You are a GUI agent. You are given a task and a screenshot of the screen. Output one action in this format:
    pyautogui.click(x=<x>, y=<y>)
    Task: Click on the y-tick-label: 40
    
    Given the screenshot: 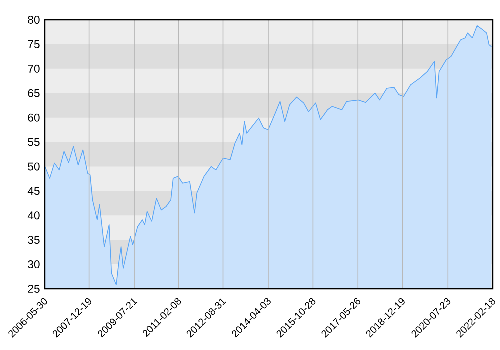 What is the action you would take?
    pyautogui.click(x=34, y=216)
    